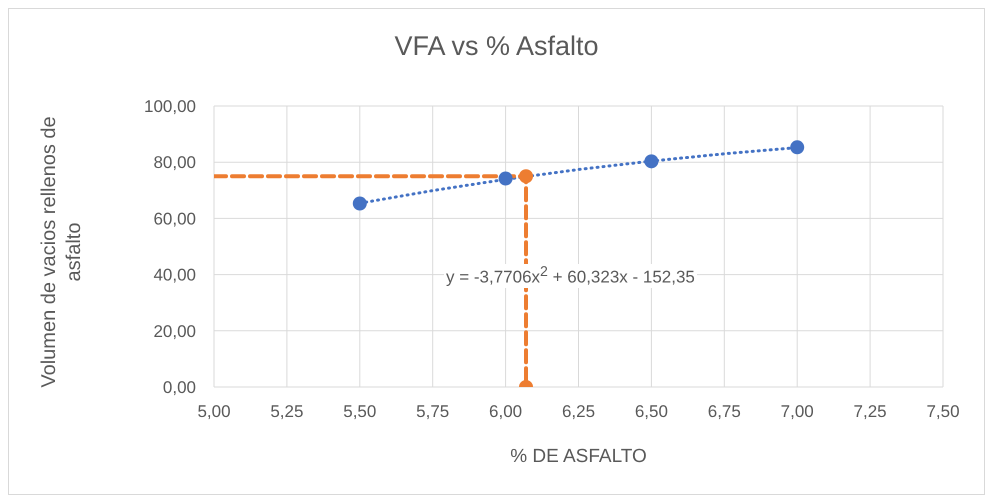  Describe the element at coordinates (724, 412) in the screenshot. I see `x-tick-label: 6,75` at that location.